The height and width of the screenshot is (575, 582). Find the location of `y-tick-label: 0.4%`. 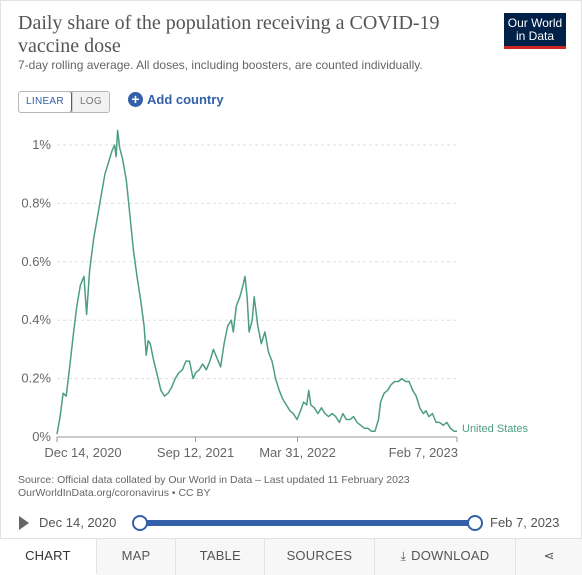

y-tick-label: 0.4% is located at coordinates (36, 319).